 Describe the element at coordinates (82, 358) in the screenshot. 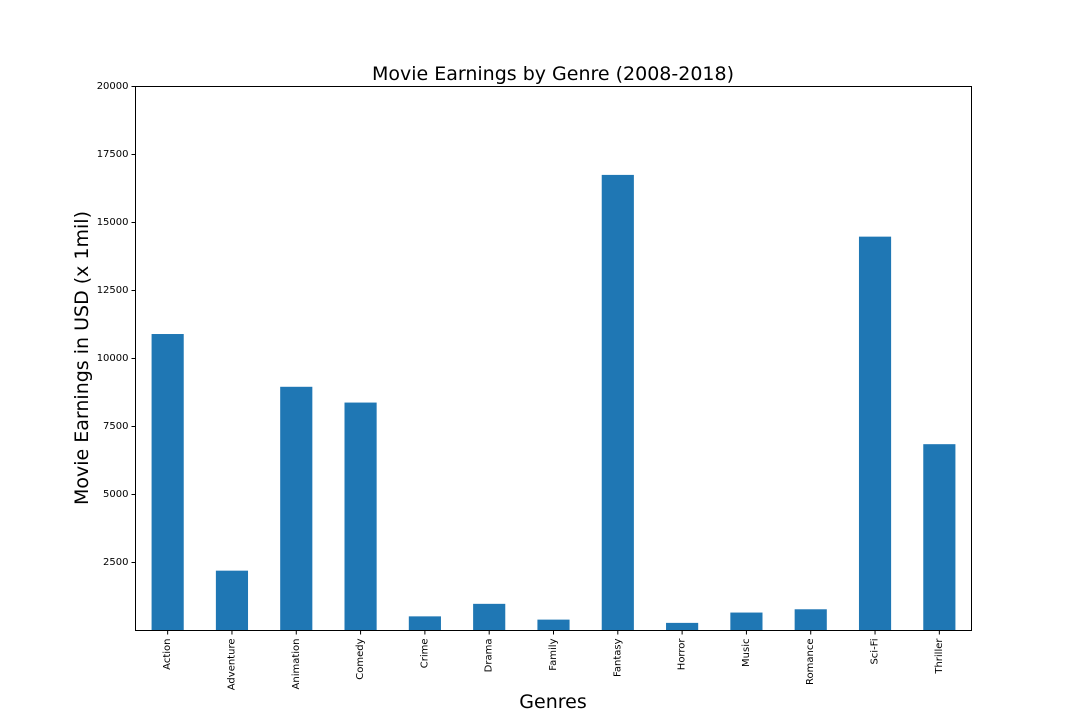

I see `y-axis-label: Movie Earnings in USD (x 1mil)` at that location.